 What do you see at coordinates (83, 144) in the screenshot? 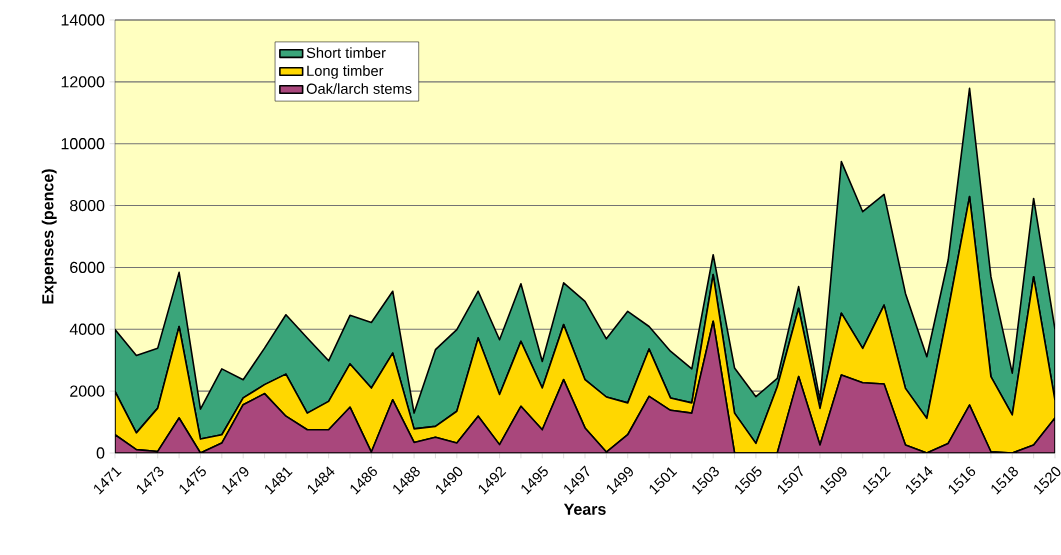
I see `y-tick-label: 10000` at bounding box center [83, 144].